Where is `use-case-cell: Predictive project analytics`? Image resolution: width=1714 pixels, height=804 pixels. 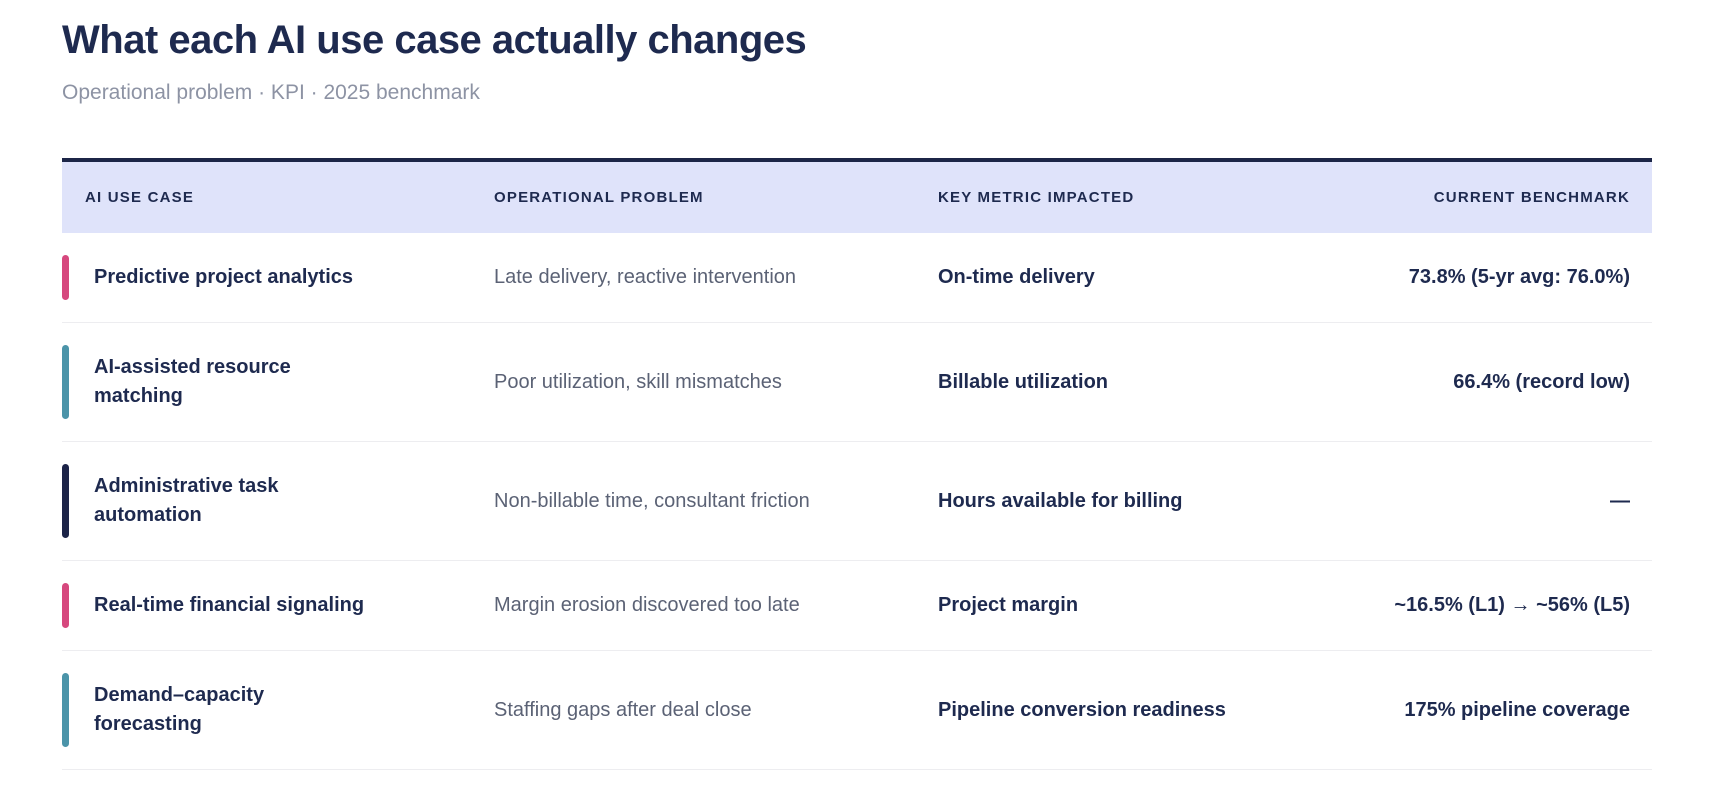
use-case-cell: Predictive project analytics is located at coordinates (278, 277).